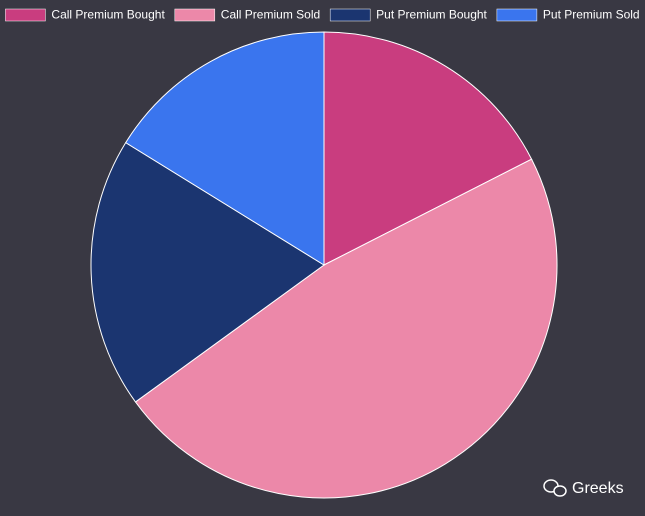 The image size is (645, 516). I want to click on legend-label: Call Premium Bought, so click(108, 15).